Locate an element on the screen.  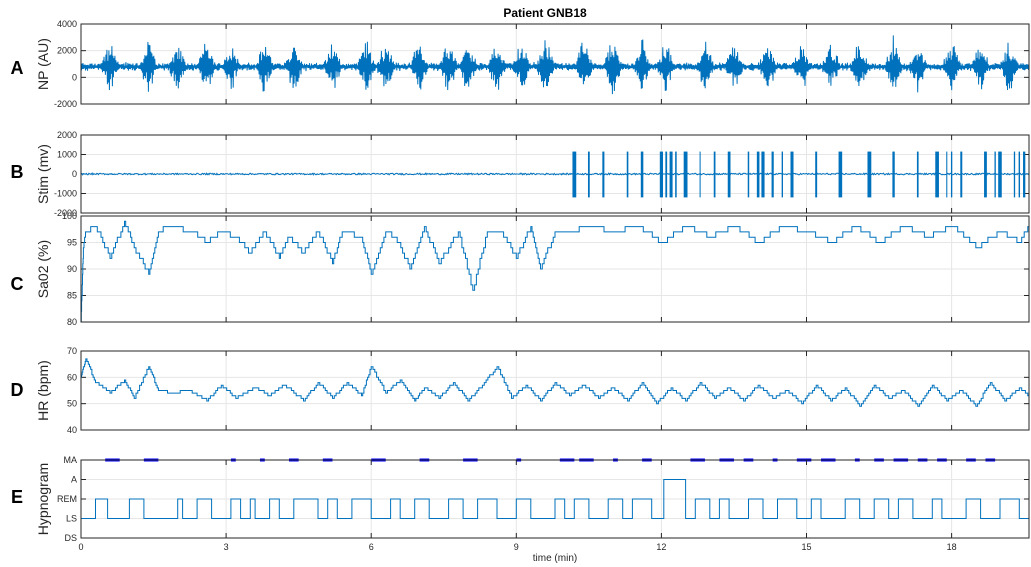
panel-letter: E is located at coordinates (17, 497).